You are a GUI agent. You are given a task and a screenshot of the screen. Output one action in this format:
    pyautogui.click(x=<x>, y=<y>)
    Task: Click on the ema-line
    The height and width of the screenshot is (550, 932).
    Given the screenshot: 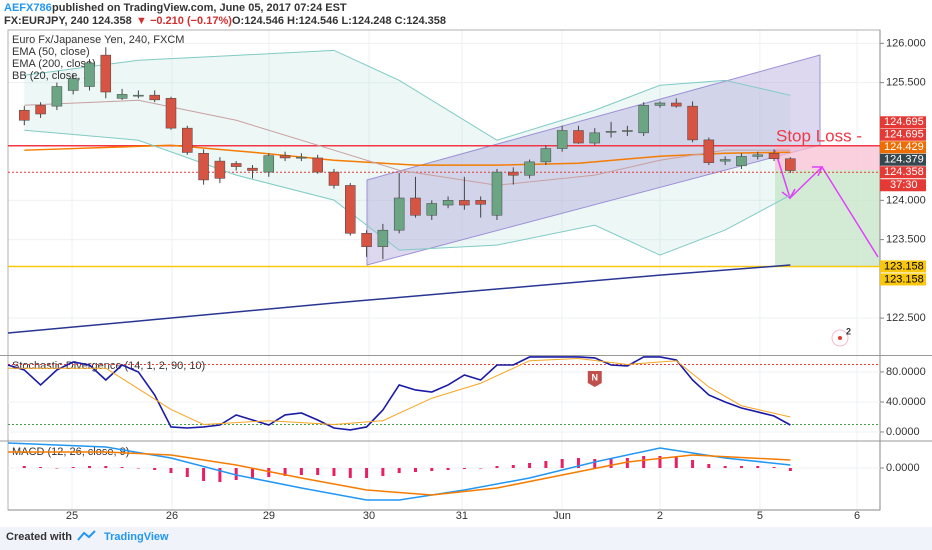 What is the action you would take?
    pyautogui.click(x=399, y=299)
    